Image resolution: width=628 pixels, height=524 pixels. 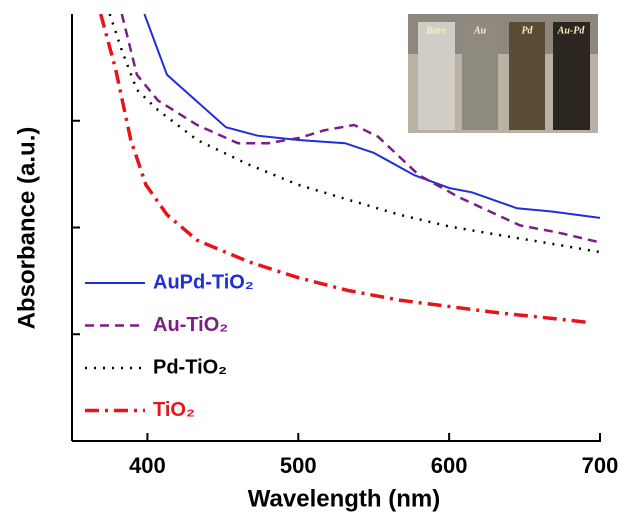 I want to click on inset-label: Bare, so click(x=436, y=30).